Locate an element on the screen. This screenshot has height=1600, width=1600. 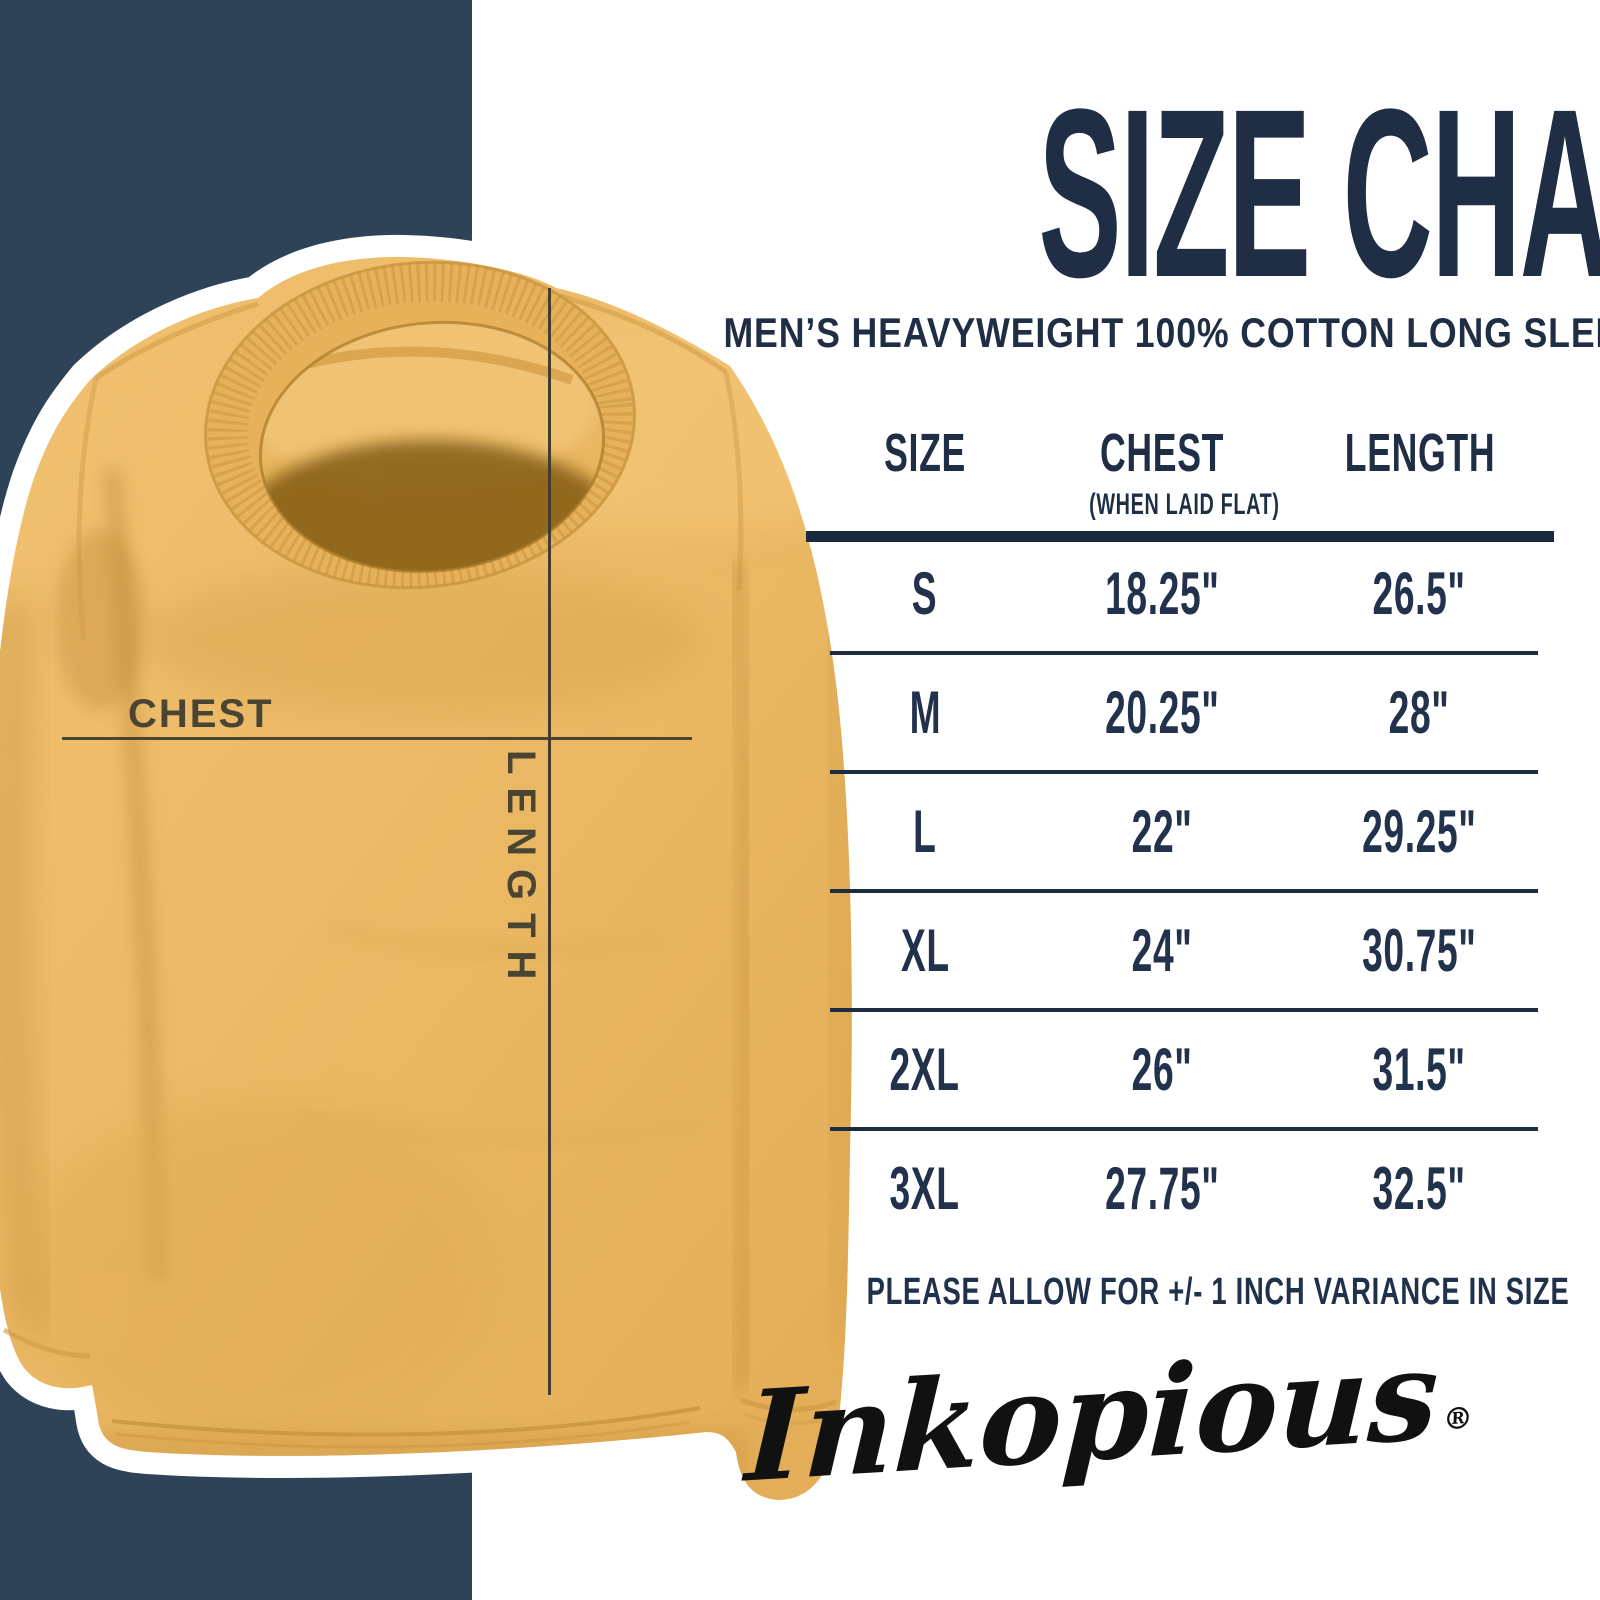
chest-cell: 27.75" is located at coordinates (1162, 1188).